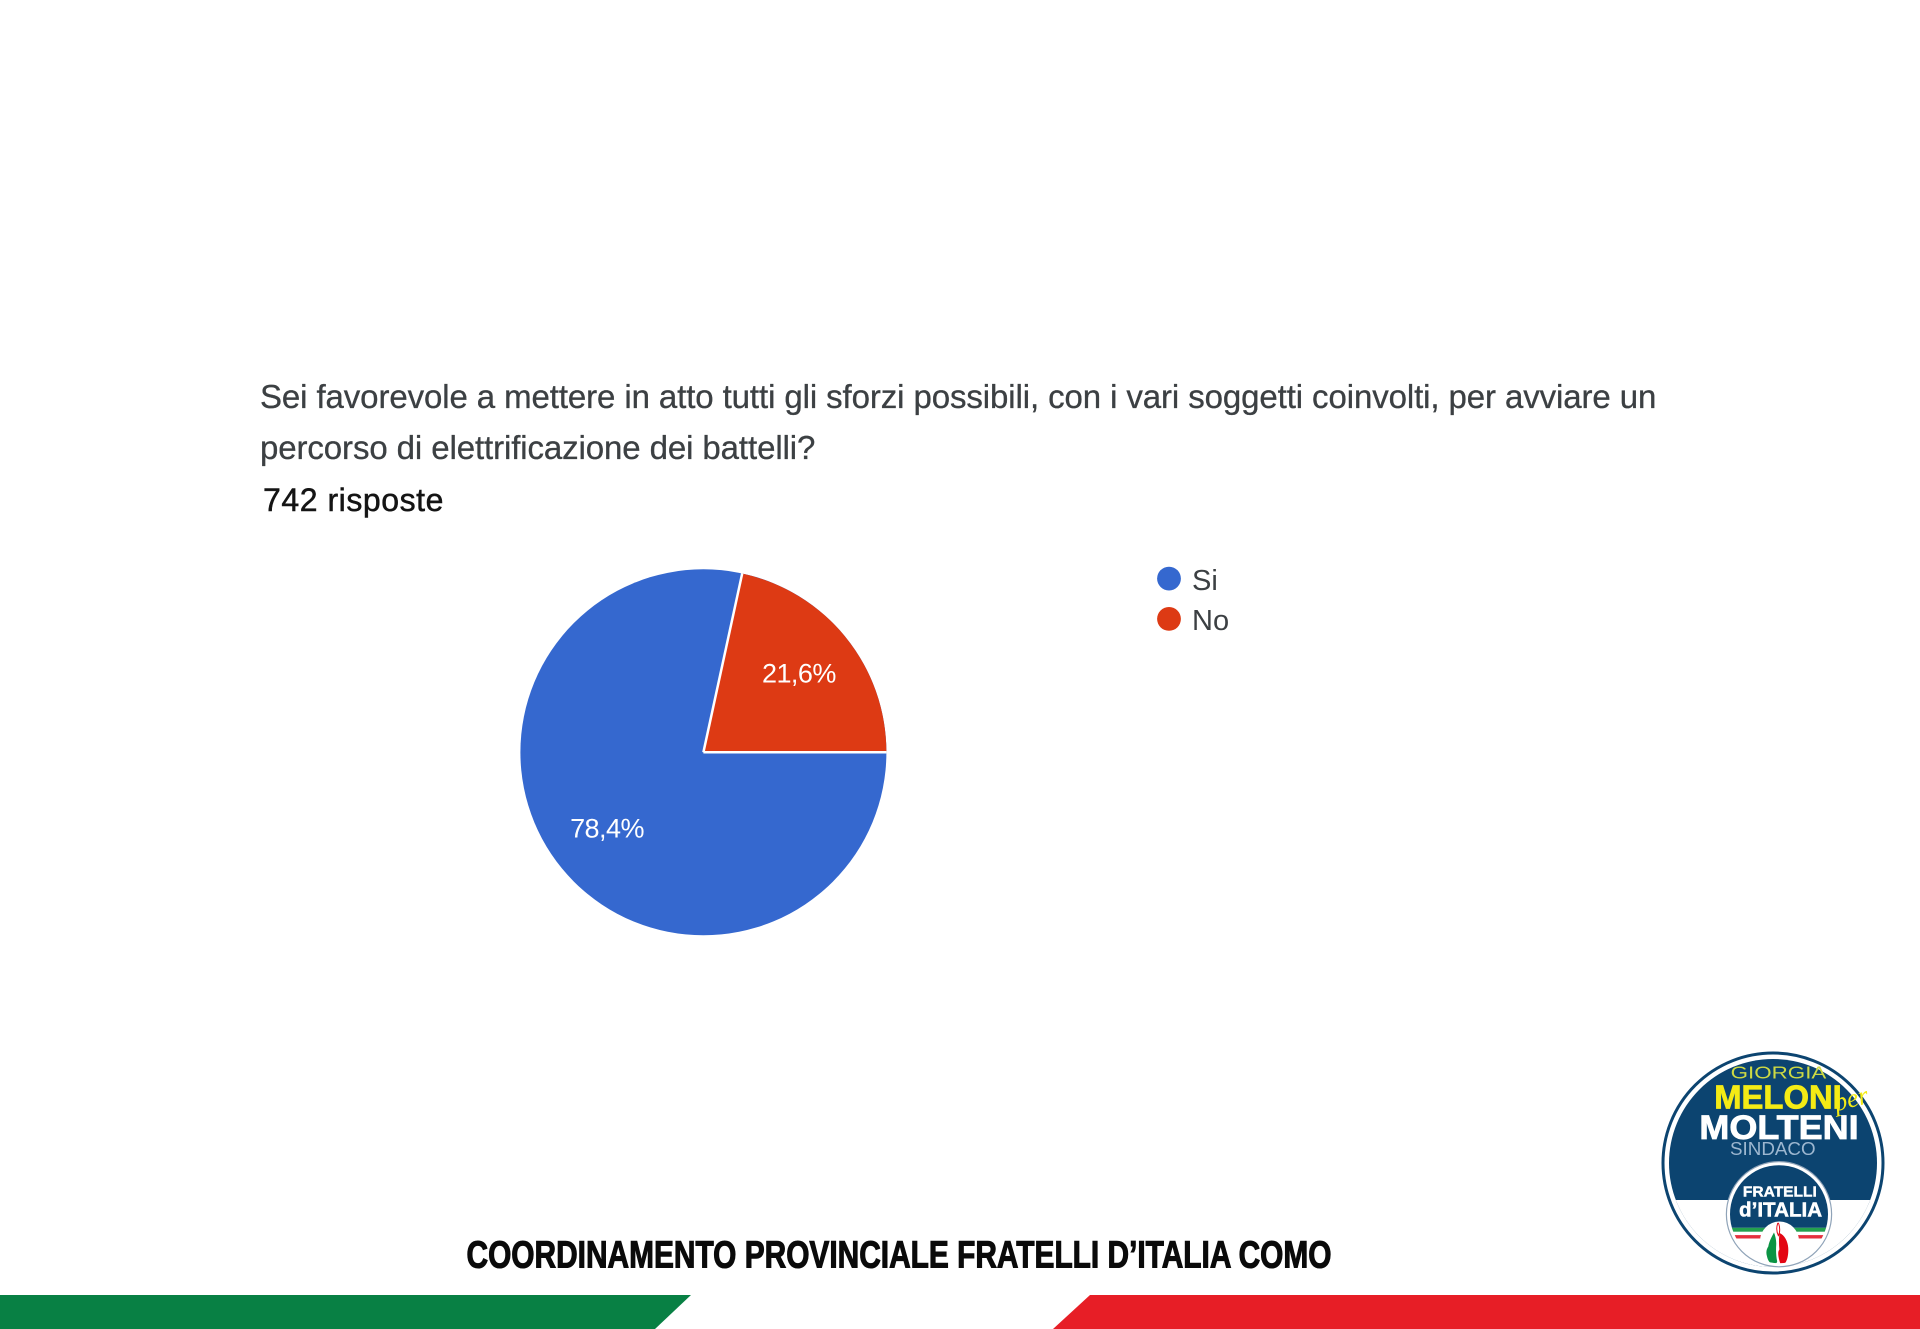  What do you see at coordinates (1773, 1149) in the screenshot?
I see `svg-text: SINDACO` at bounding box center [1773, 1149].